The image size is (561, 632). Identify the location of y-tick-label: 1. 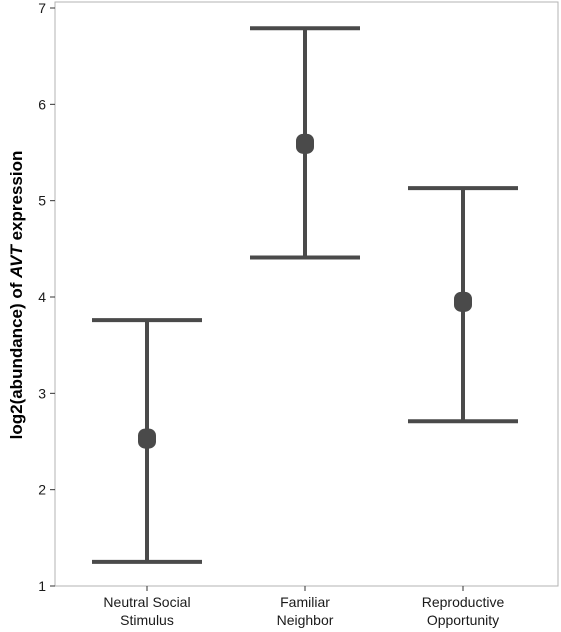
(42, 586).